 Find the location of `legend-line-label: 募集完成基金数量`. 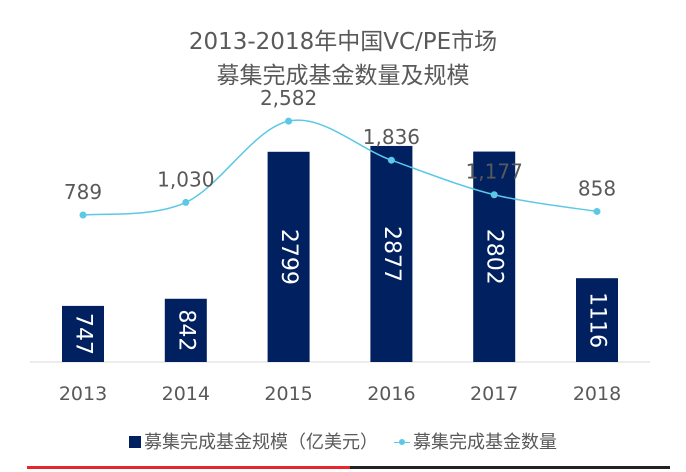

legend-line-label: 募集完成基金数量 is located at coordinates (485, 442).